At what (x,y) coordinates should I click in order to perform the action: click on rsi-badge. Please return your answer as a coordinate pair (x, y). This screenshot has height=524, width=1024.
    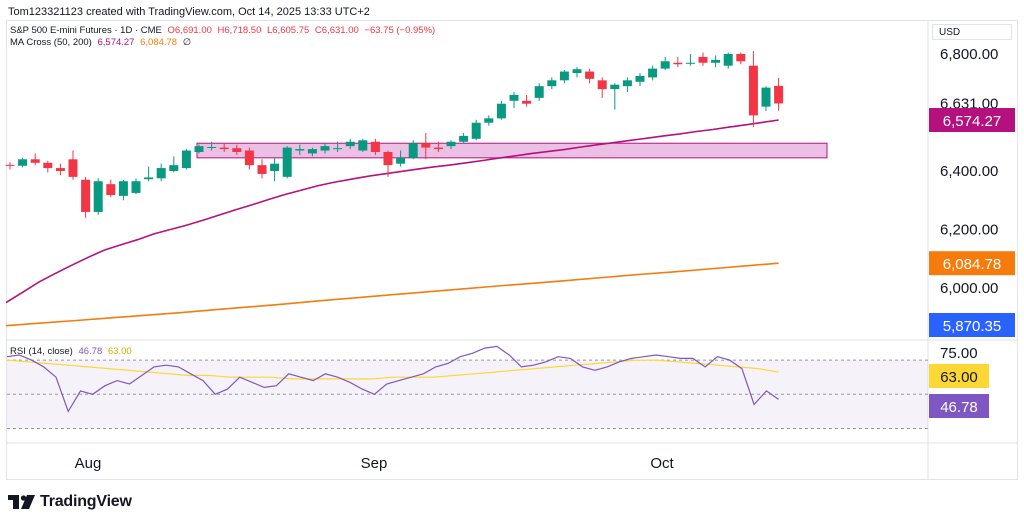
    Looking at the image, I should click on (959, 376).